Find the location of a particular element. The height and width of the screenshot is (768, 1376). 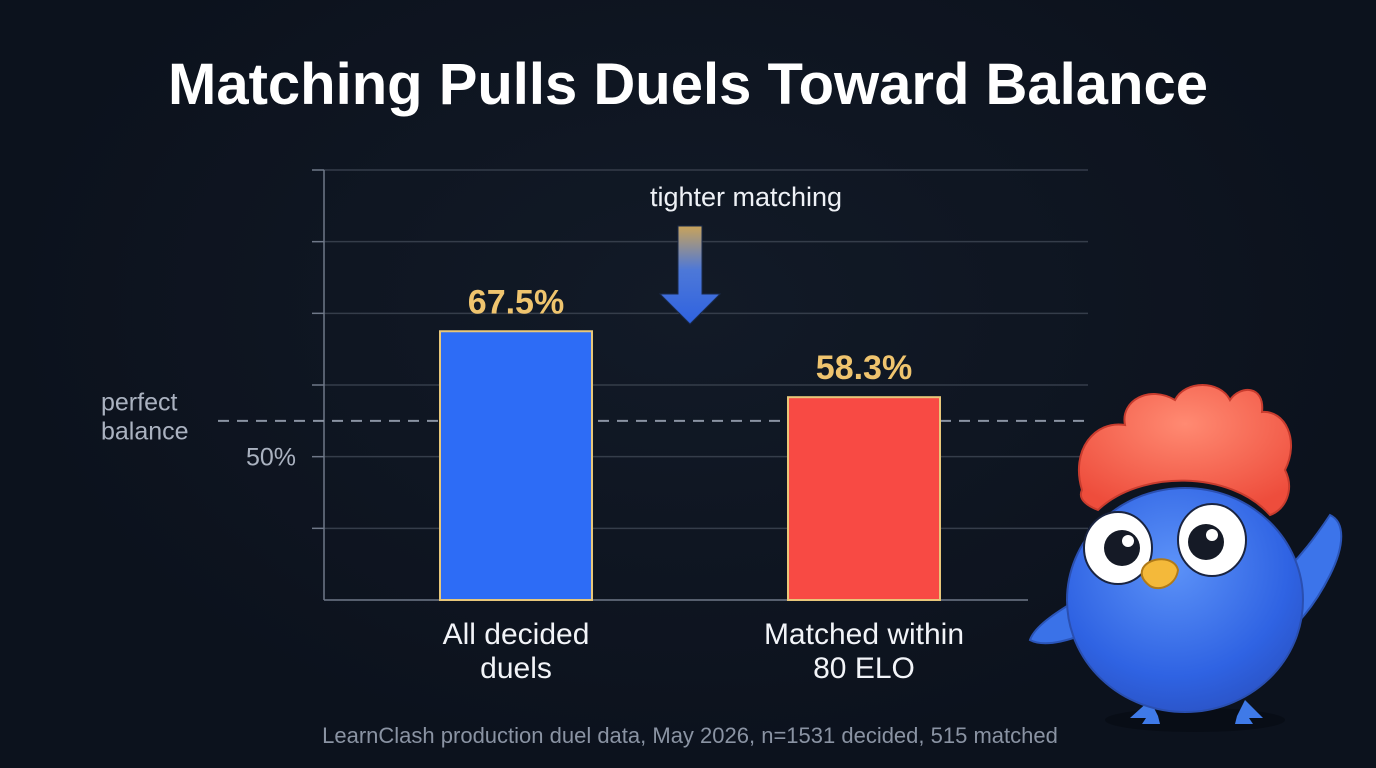

reference-line-label: balance is located at coordinates (145, 431).